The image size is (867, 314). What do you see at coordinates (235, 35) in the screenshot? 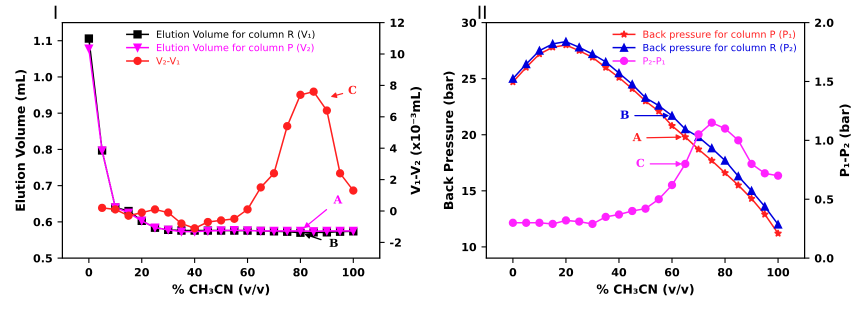
I see `legend-label: Elution Volume for column R (V₁)` at bounding box center [235, 35].